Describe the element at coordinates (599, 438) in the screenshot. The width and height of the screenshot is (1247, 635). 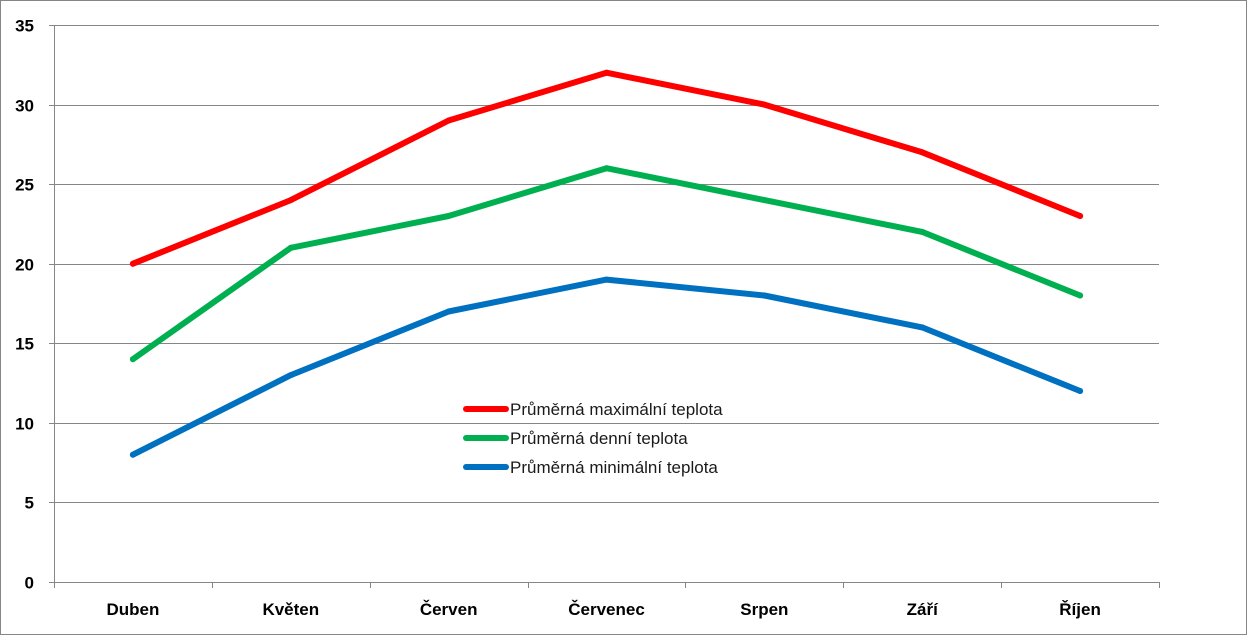
I see `legend-label: Průměrná denní teplota` at that location.